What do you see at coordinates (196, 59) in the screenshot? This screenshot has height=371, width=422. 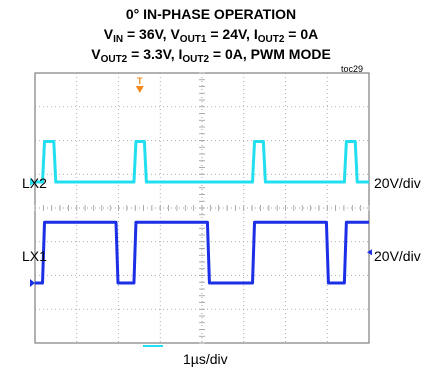 I see `title-line-3-part-3: OUT2` at bounding box center [196, 59].